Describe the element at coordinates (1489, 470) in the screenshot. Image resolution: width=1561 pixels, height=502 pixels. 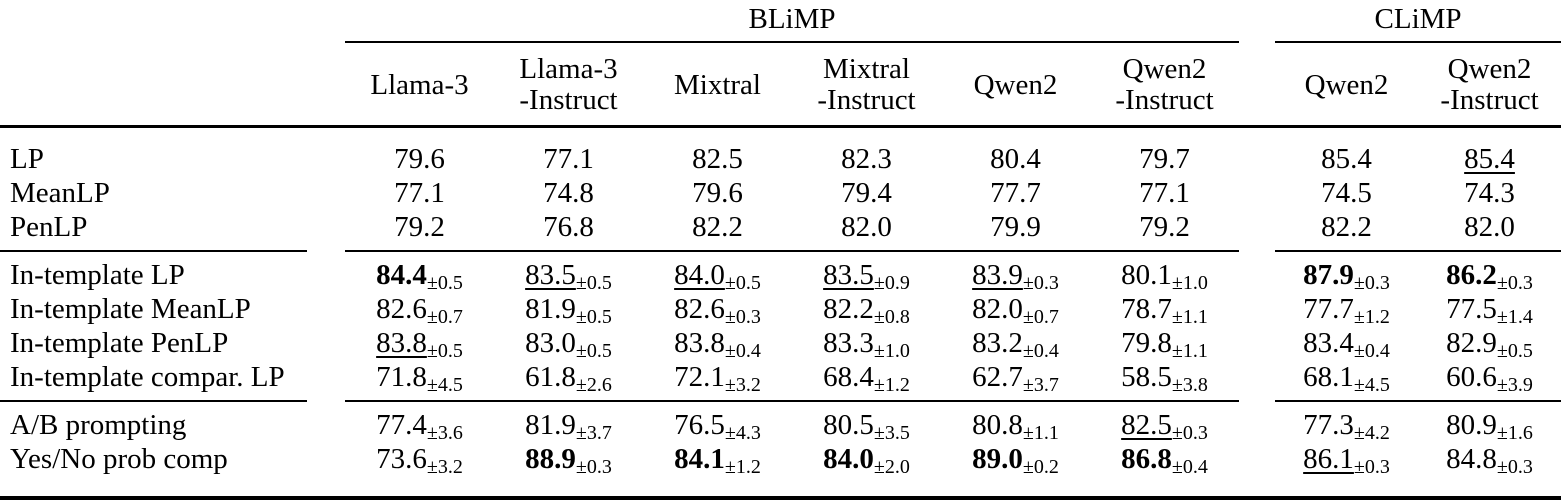
I see `value-cell: 84.8±0.3` at that location.